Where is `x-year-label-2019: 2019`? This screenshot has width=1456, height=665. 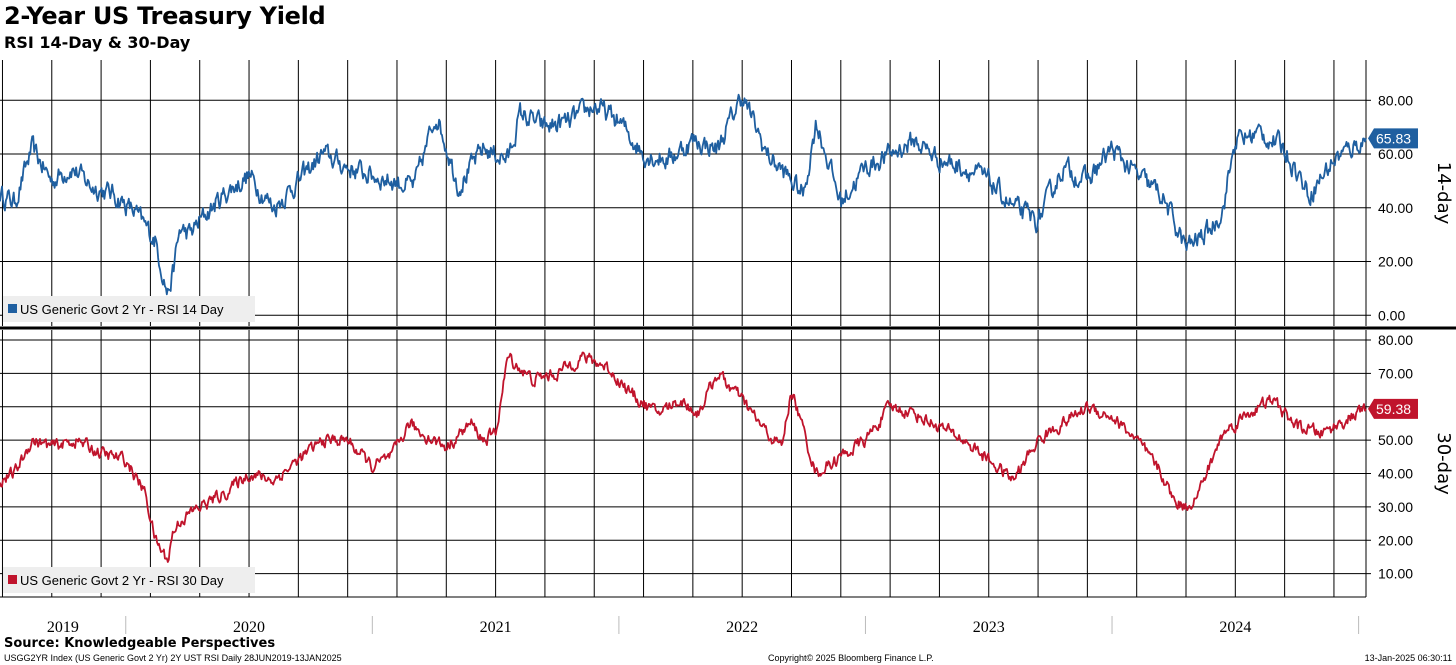
x-year-label-2019: 2019 is located at coordinates (63, 627).